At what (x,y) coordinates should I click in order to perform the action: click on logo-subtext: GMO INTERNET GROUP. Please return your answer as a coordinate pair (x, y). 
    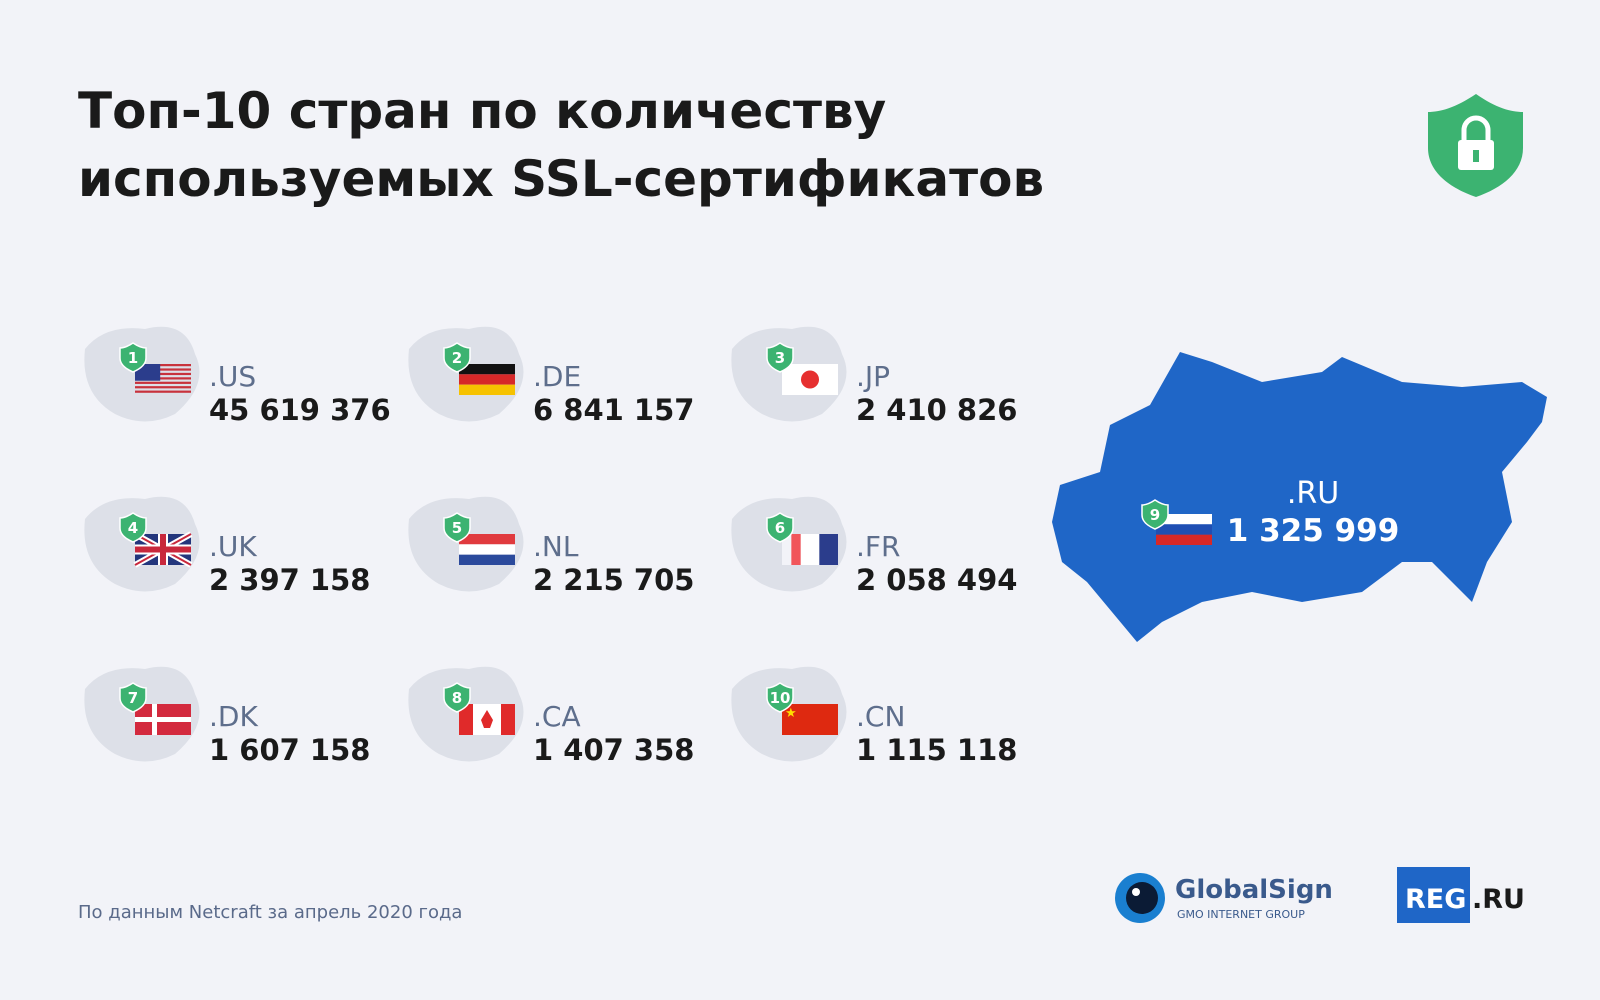
    Looking at the image, I should click on (1241, 914).